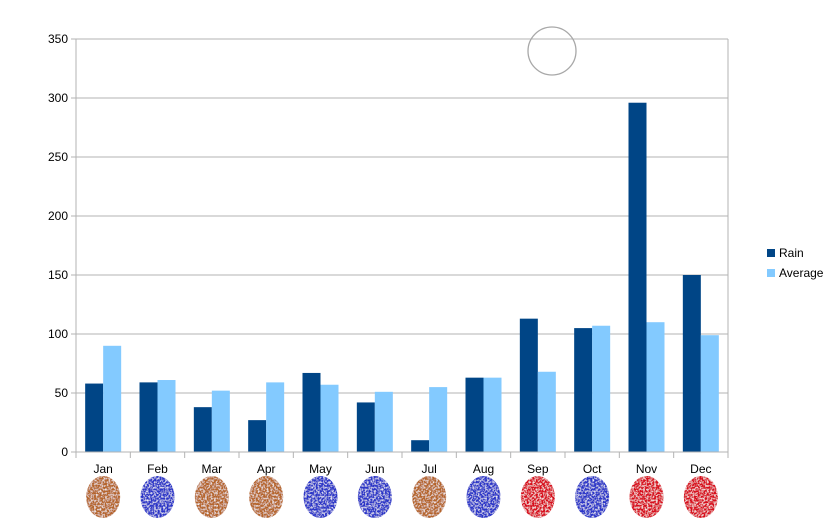 This screenshot has height=519, width=829. What do you see at coordinates (402, 497) in the screenshot?
I see `month-icons` at bounding box center [402, 497].